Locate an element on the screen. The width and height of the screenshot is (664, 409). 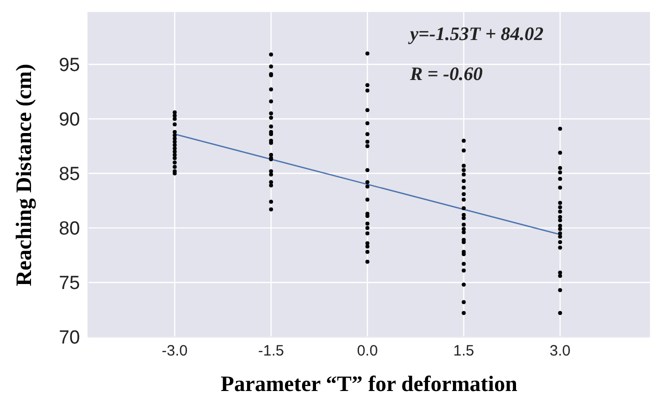
annotation: y=-1.53T + 84.02 is located at coordinates (477, 35).